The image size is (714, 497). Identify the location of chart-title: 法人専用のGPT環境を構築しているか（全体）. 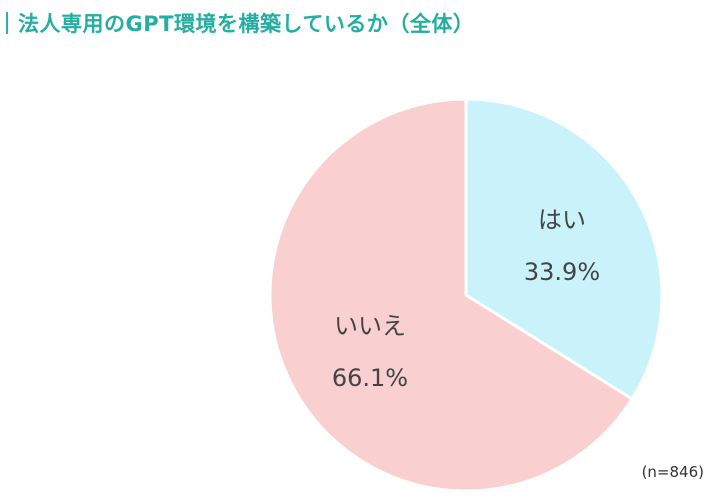
(246, 24).